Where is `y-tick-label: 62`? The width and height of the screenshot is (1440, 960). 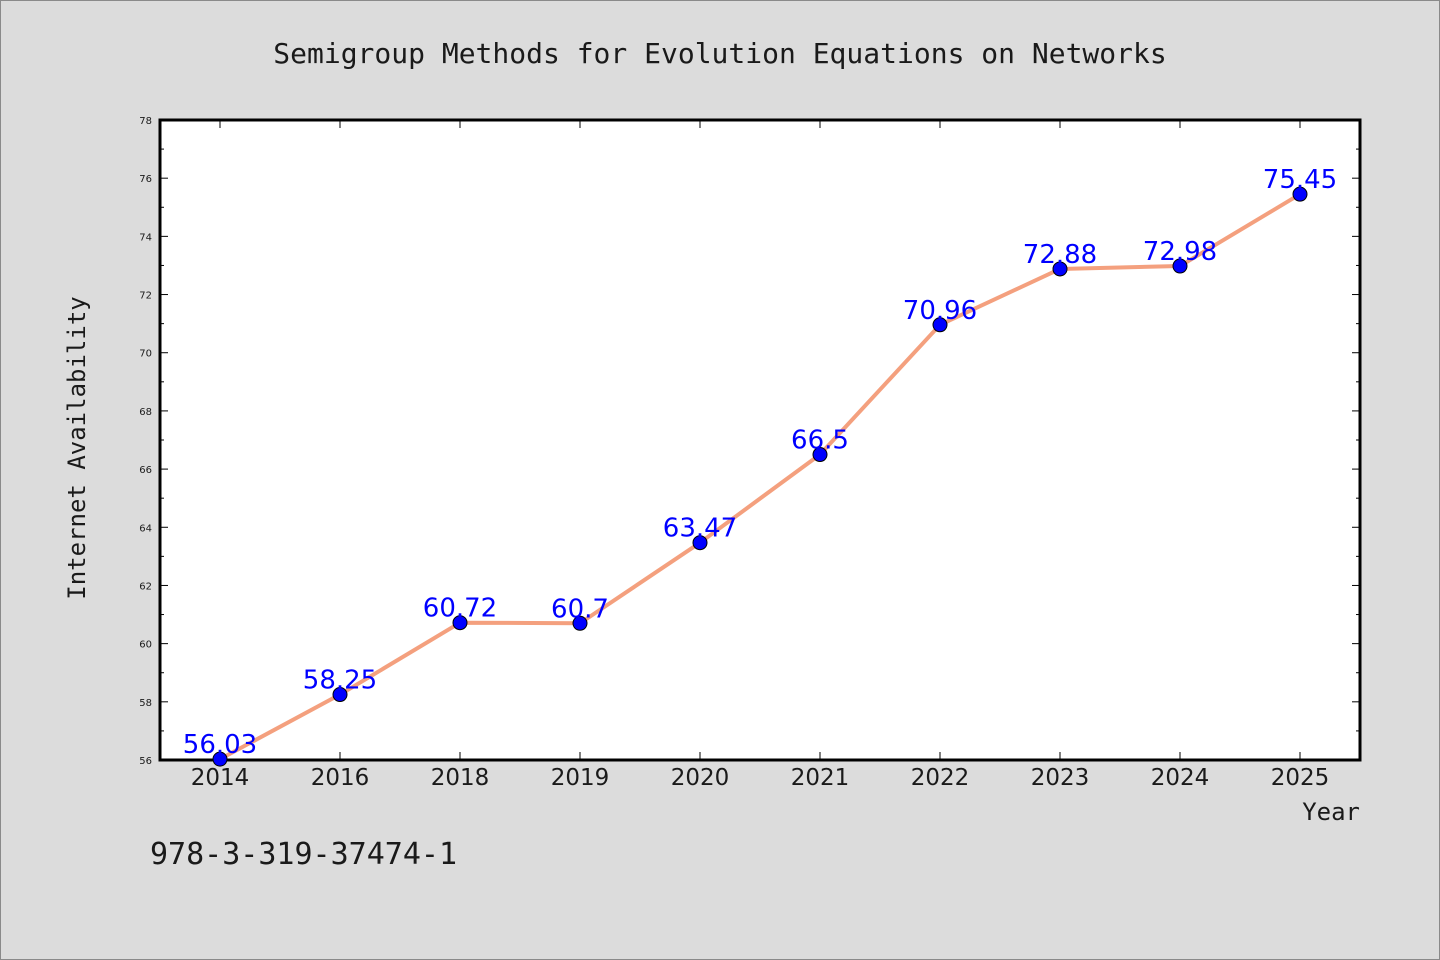 y-tick-label: 62 is located at coordinates (145, 586).